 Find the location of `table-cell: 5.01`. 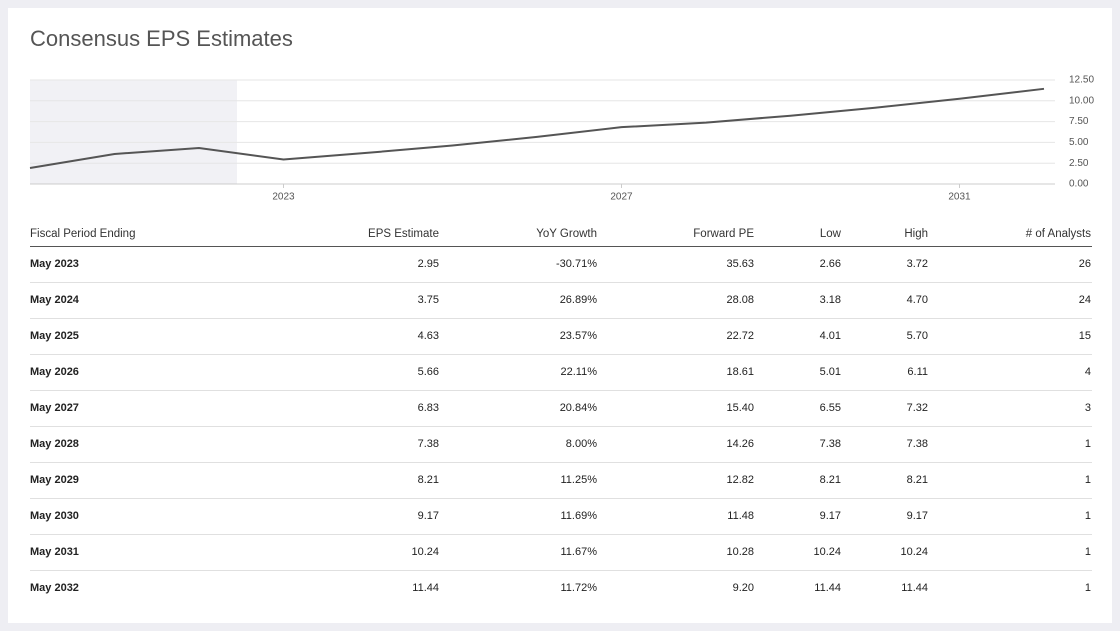

table-cell: 5.01 is located at coordinates (830, 372).